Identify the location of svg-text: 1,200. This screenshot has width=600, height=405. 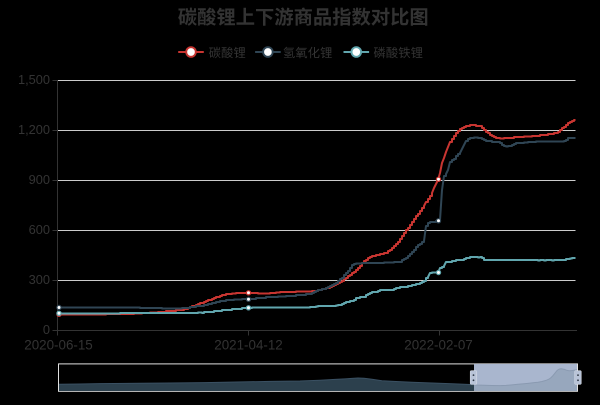
(34, 129).